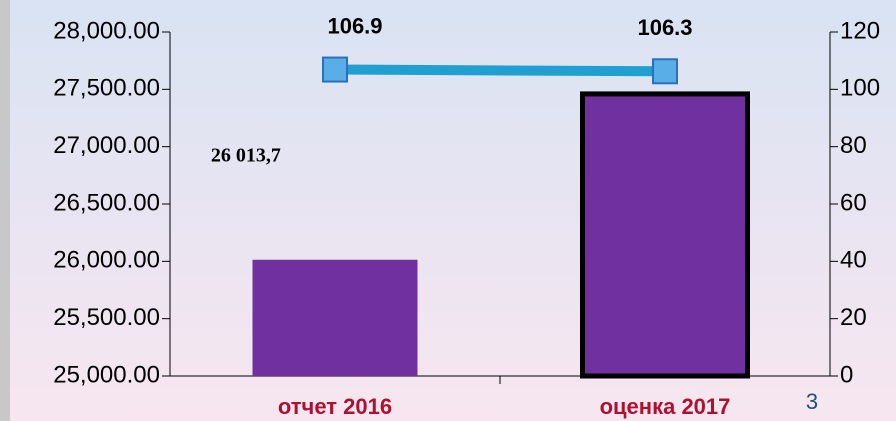 This screenshot has width=896, height=421. I want to click on y2-tick-label: 120, so click(860, 30).